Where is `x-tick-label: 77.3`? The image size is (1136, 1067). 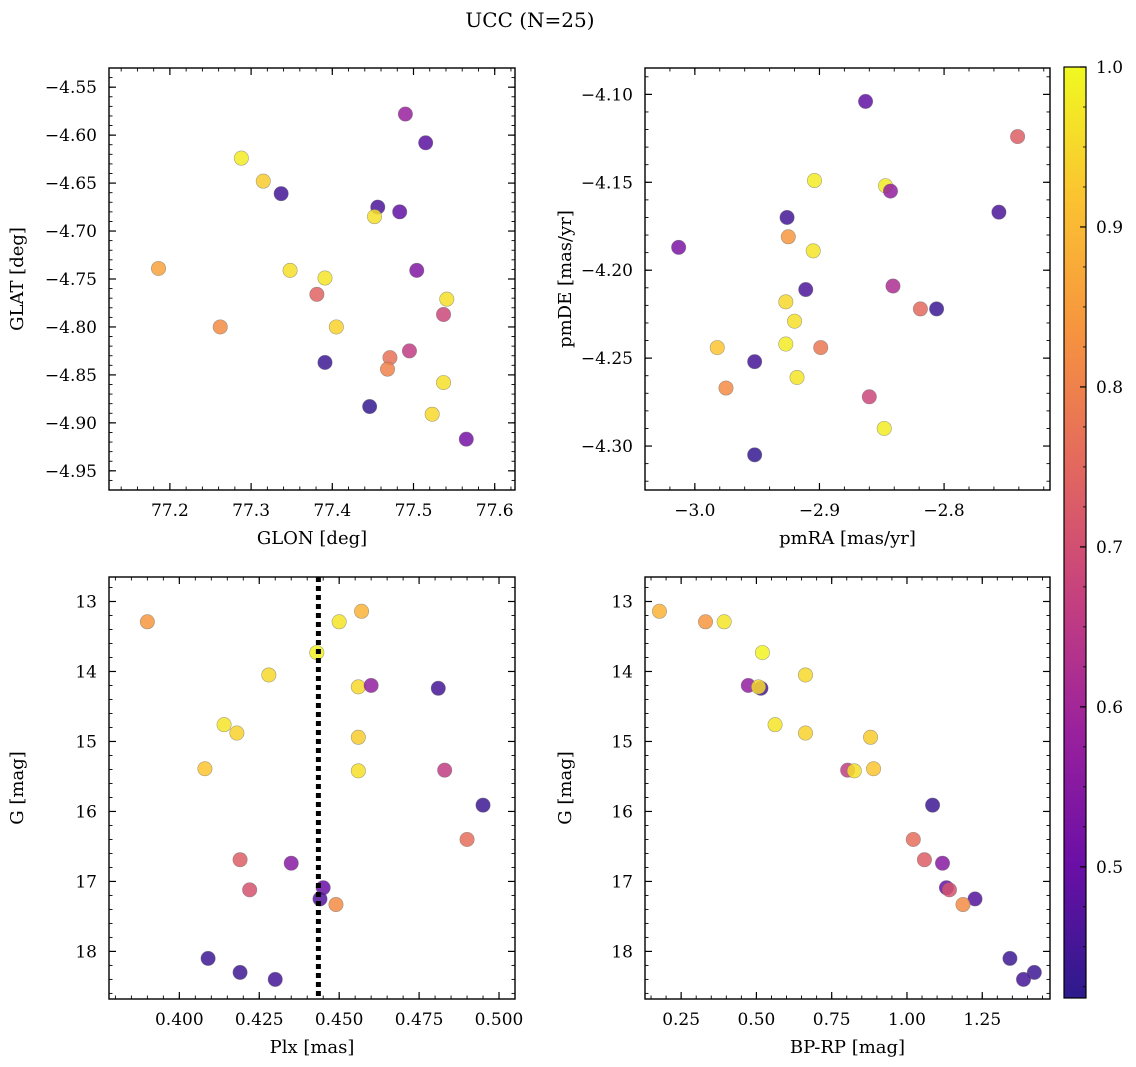
x-tick-label: 77.3 is located at coordinates (251, 511).